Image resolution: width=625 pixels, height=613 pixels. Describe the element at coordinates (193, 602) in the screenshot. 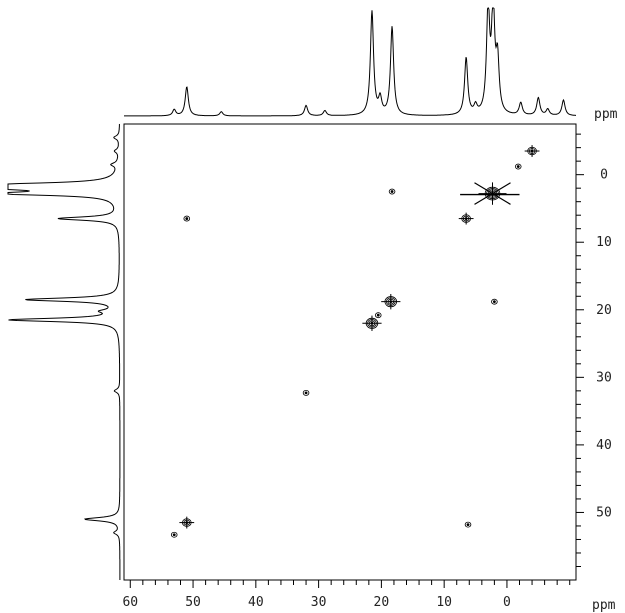

I see `x-tick-label: 50` at that location.